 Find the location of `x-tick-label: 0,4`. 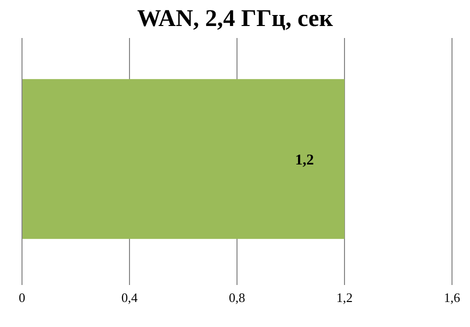

x-tick-label: 0,4 is located at coordinates (129, 297).